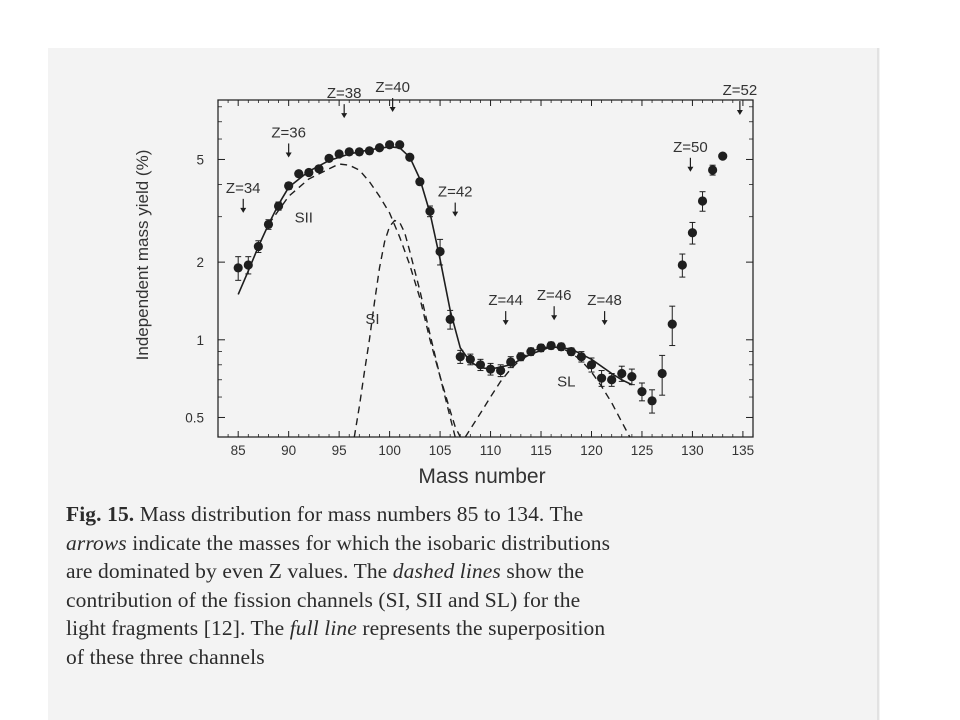 This screenshot has height=720, width=960. Describe the element at coordinates (743, 450) in the screenshot. I see `x-tick-label: 135` at that location.